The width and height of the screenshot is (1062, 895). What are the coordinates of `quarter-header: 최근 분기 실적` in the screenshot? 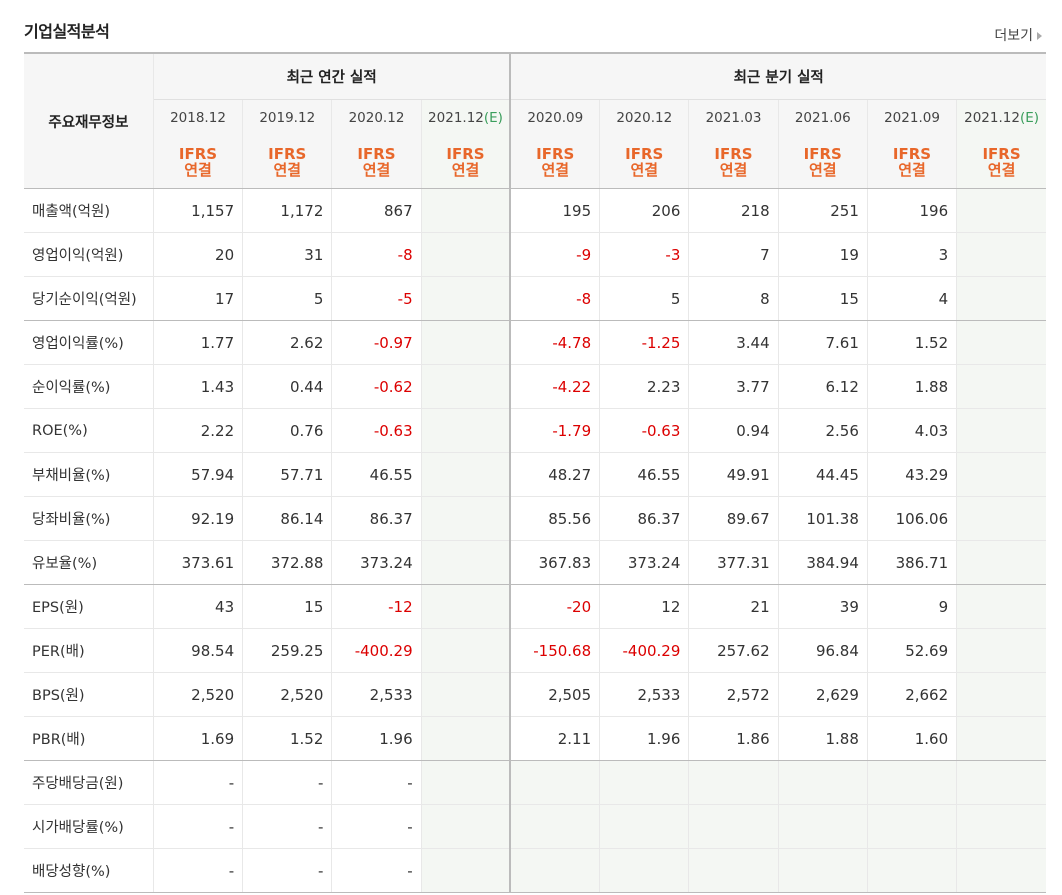 It's located at (777, 76).